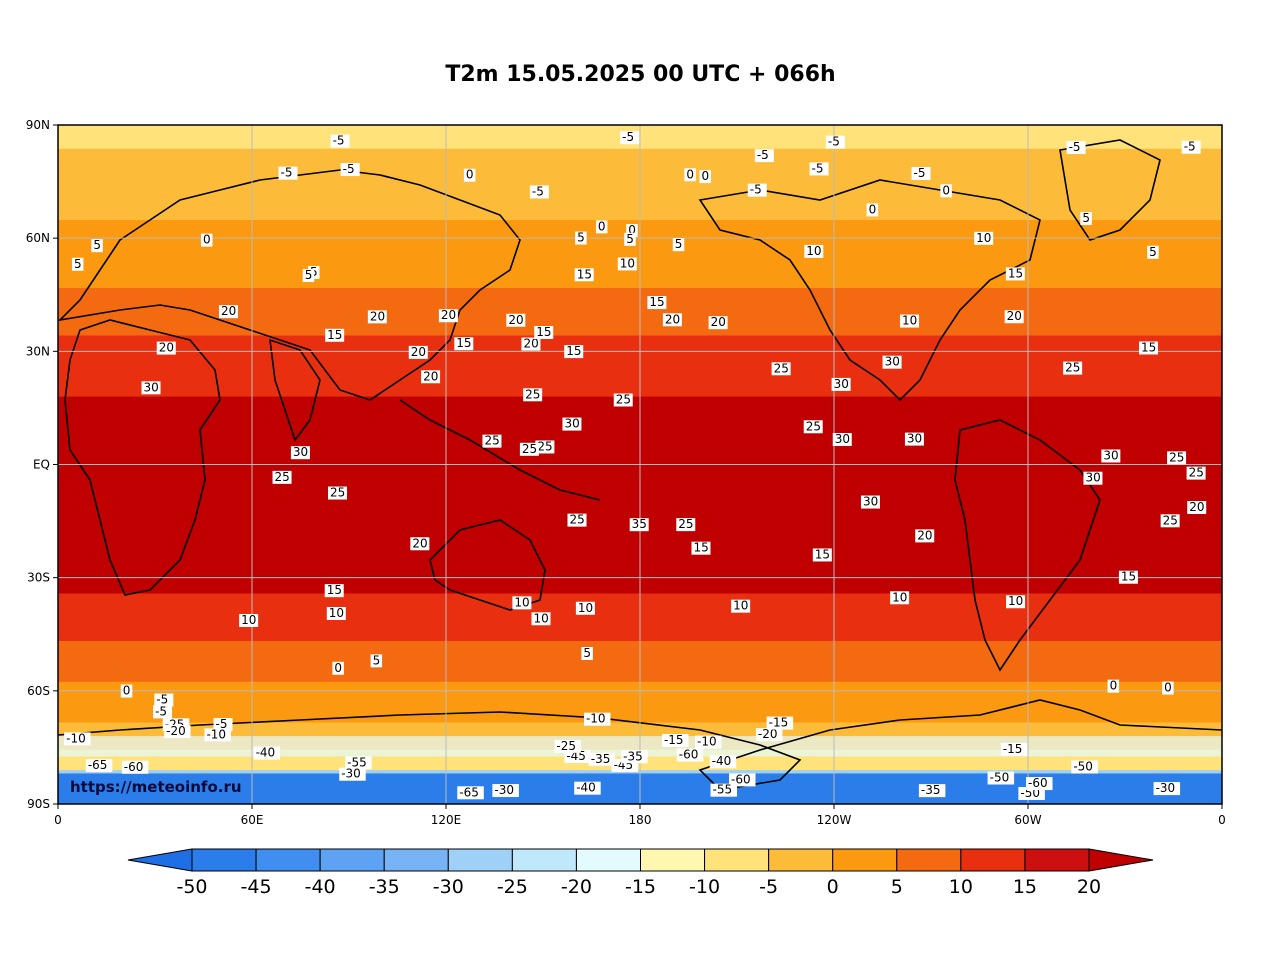  What do you see at coordinates (722, 761) in the screenshot?
I see `contour-label-text: -40` at bounding box center [722, 761].